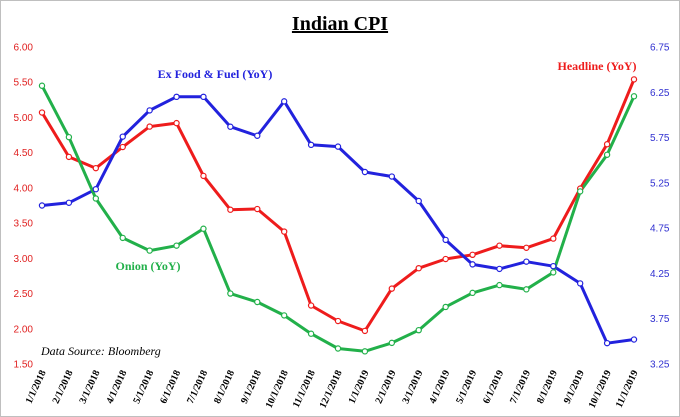 This screenshot has width=680, height=417. What do you see at coordinates (660, 48) in the screenshot?
I see `right-tick-label: 6.75` at bounding box center [660, 48].